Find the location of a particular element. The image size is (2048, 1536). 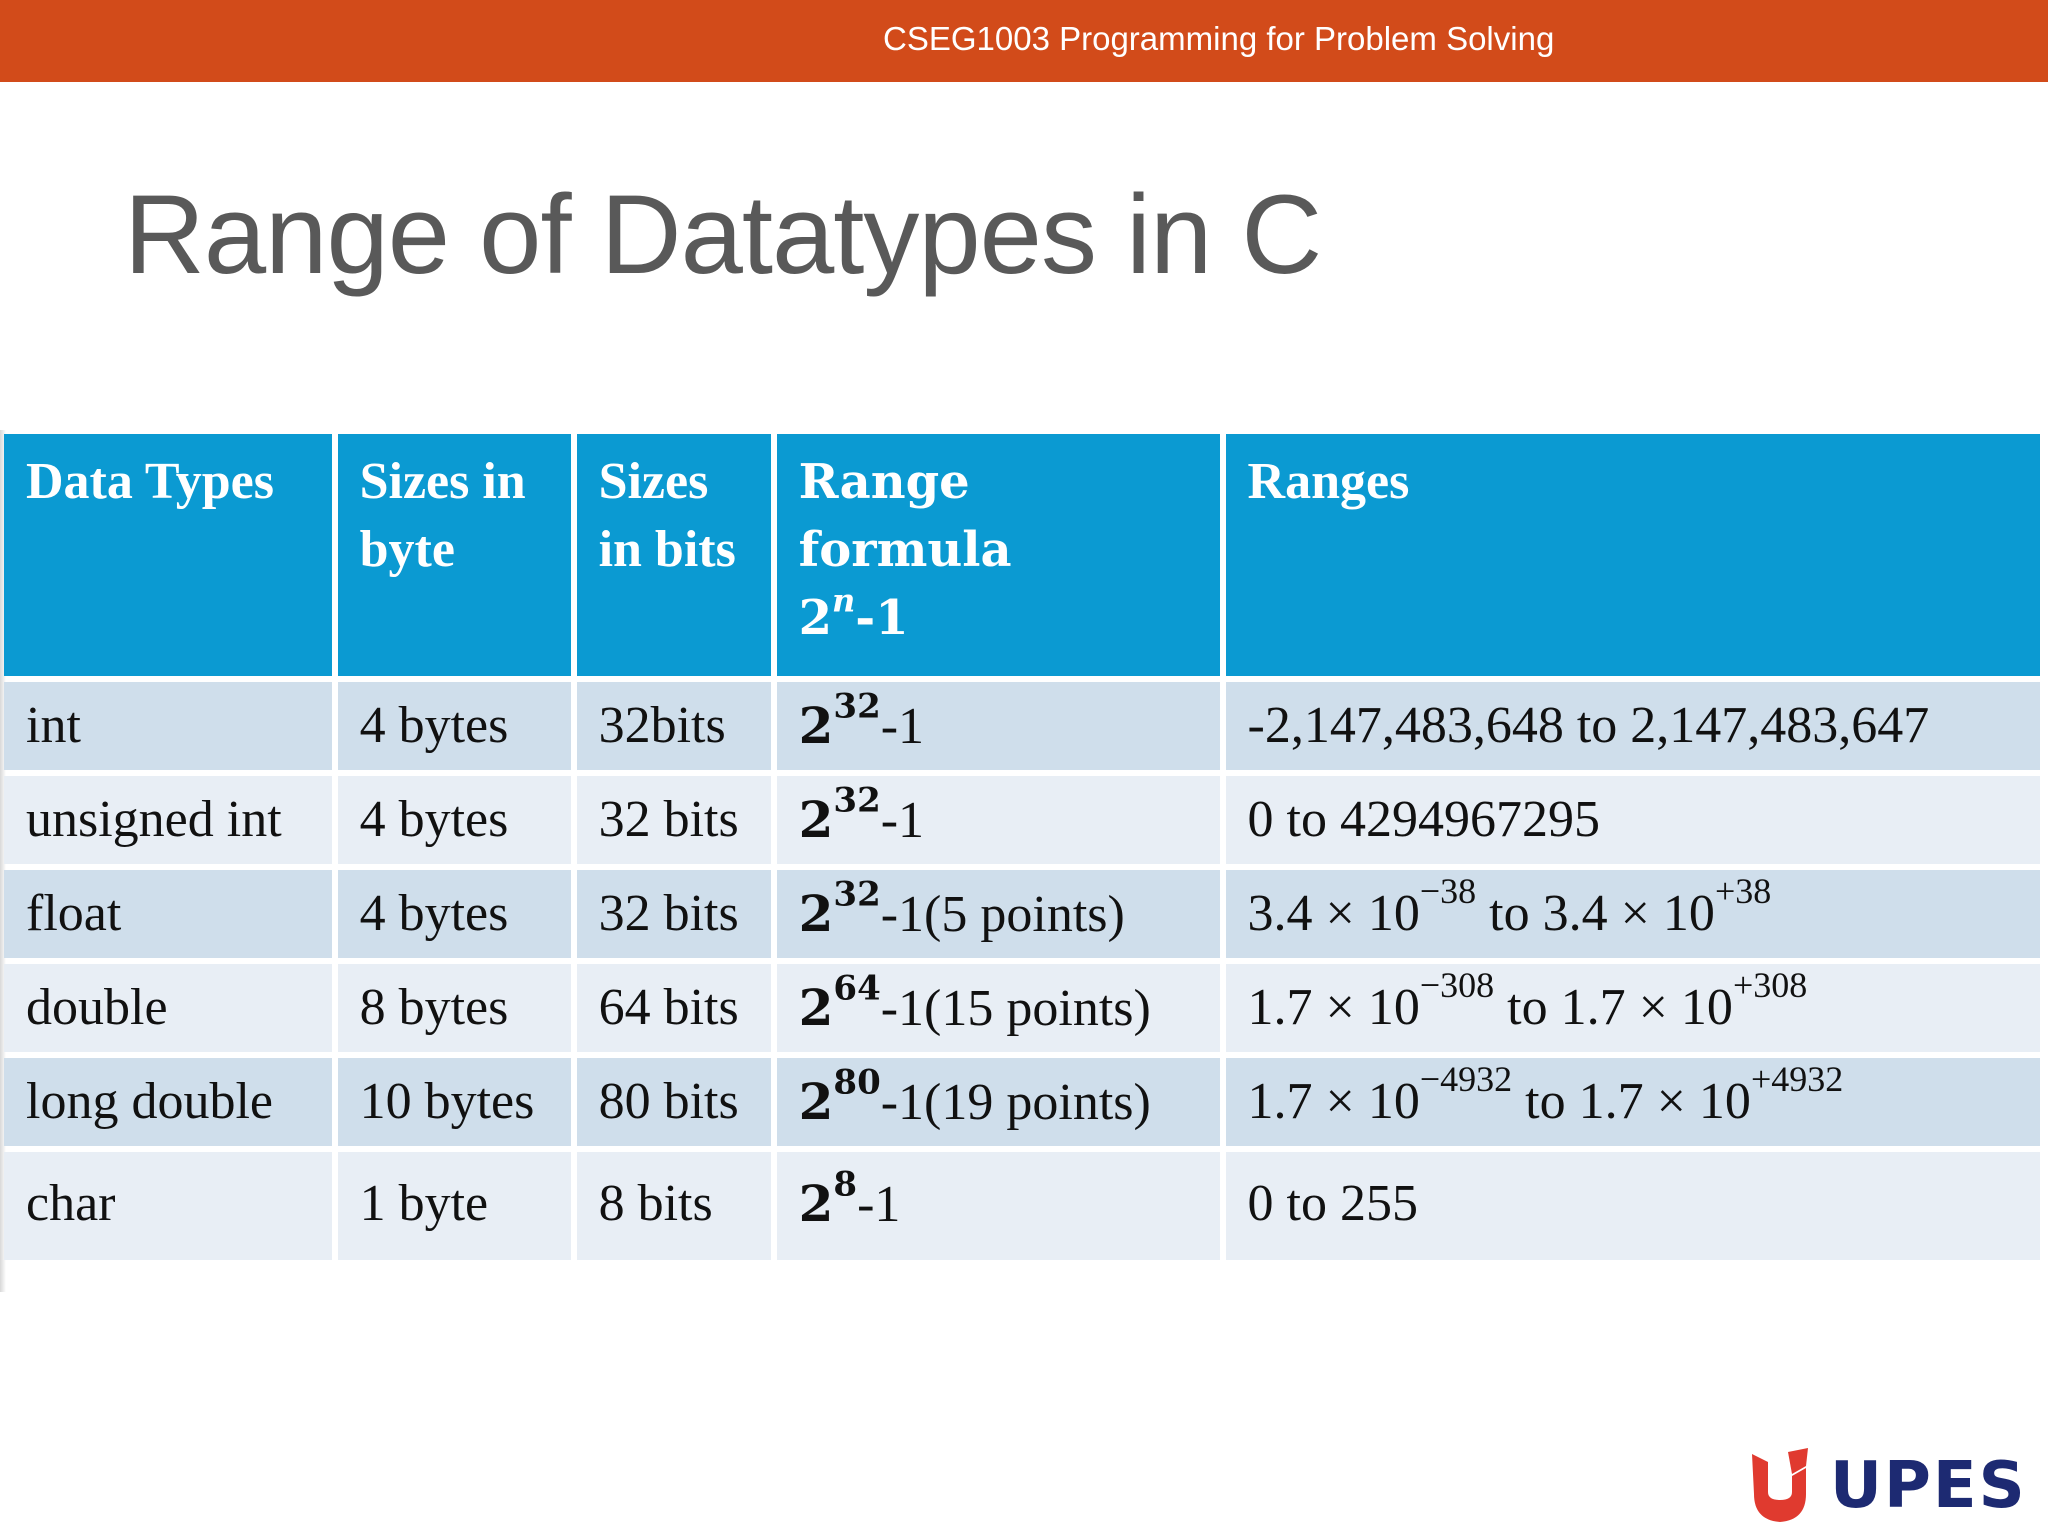

cell-data-type: float is located at coordinates (168, 914).